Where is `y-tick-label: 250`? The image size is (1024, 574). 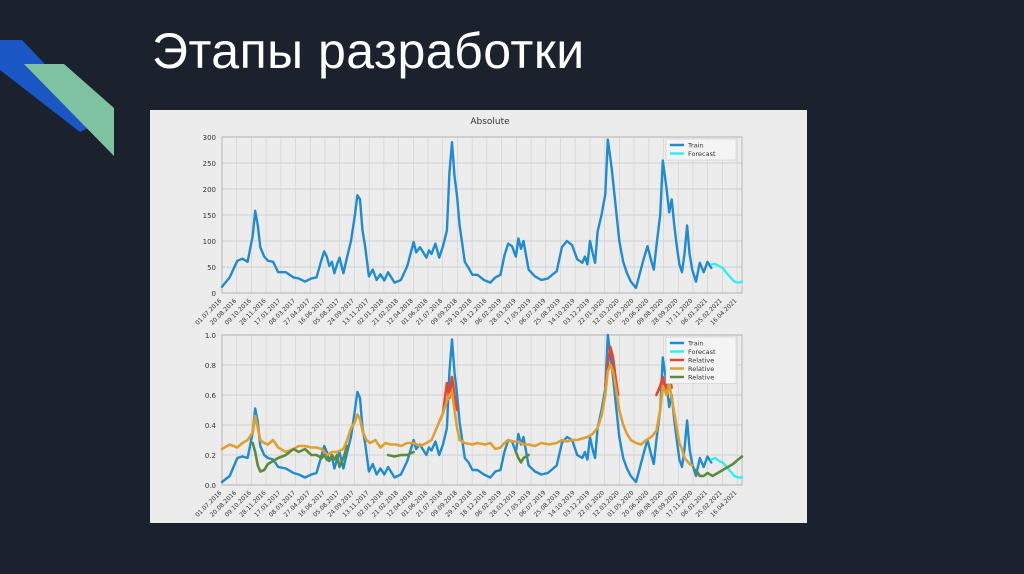 y-tick-label: 250 is located at coordinates (209, 164).